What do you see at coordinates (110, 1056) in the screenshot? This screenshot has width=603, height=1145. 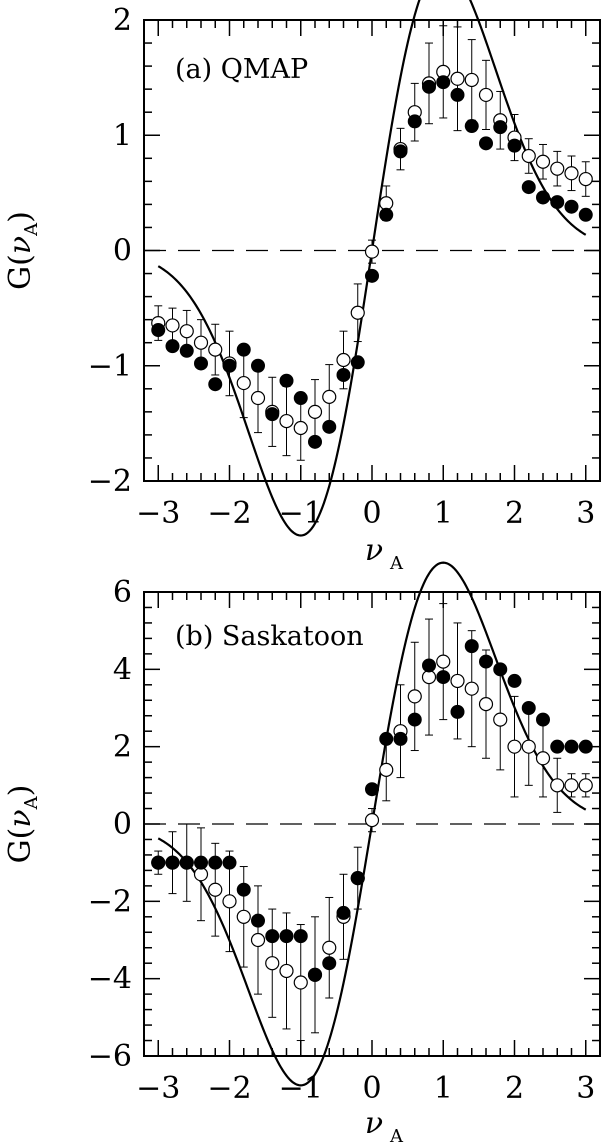 I see `y-tick-label: −6` at bounding box center [110, 1056].